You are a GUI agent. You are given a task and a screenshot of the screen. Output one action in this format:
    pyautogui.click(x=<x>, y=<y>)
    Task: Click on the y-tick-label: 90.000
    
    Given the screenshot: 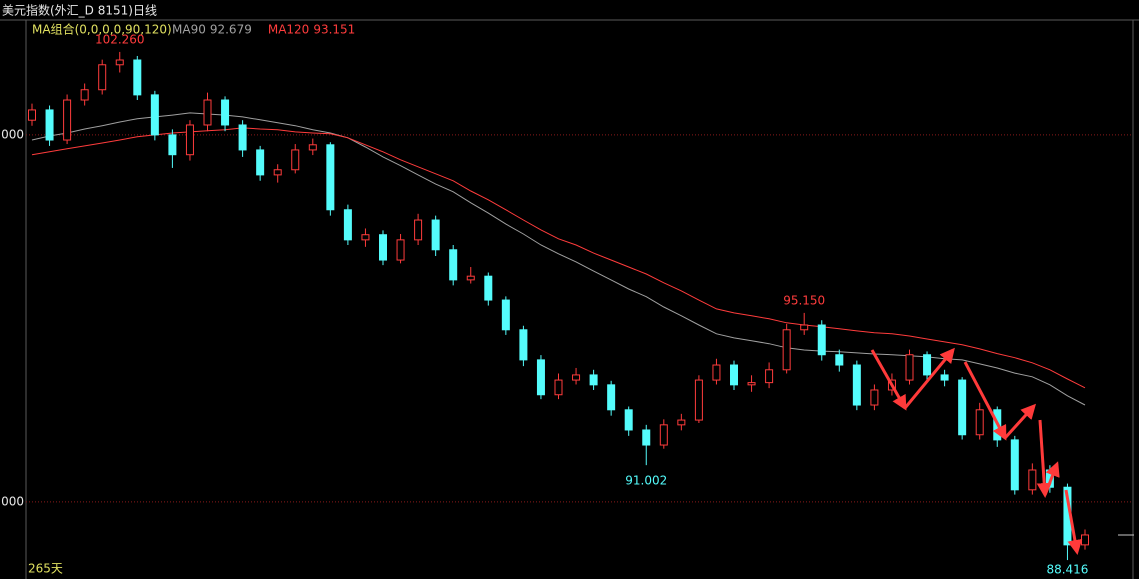 What is the action you would take?
    pyautogui.click(x=12, y=501)
    